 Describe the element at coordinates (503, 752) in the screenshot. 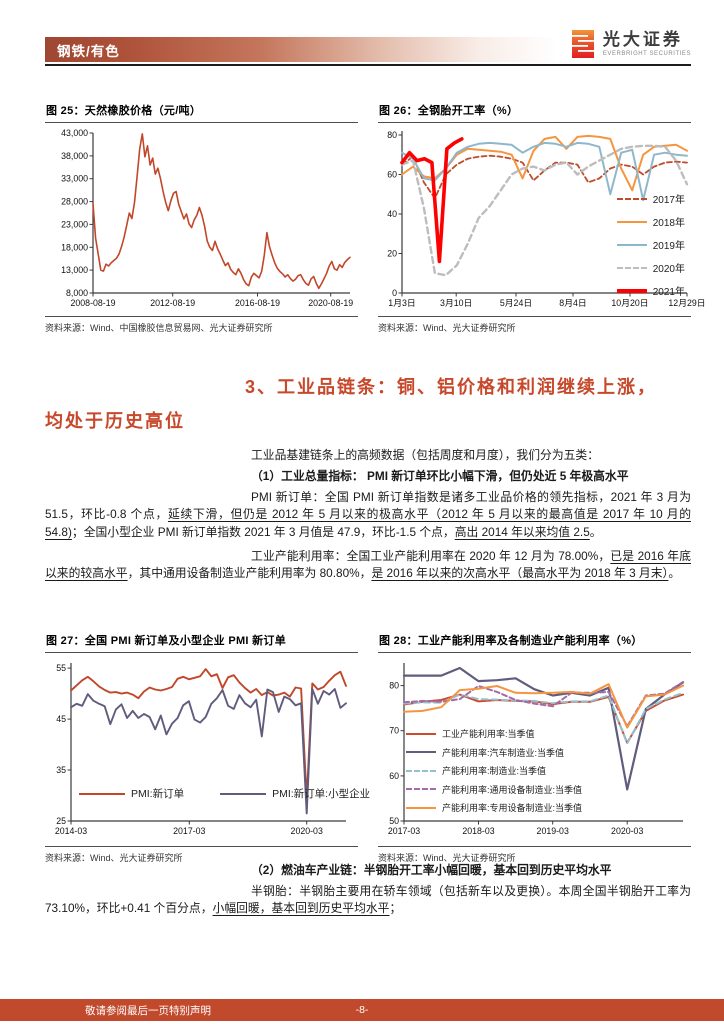

I see `legend-label: 产能利用率:汽车制造业:当季值` at that location.